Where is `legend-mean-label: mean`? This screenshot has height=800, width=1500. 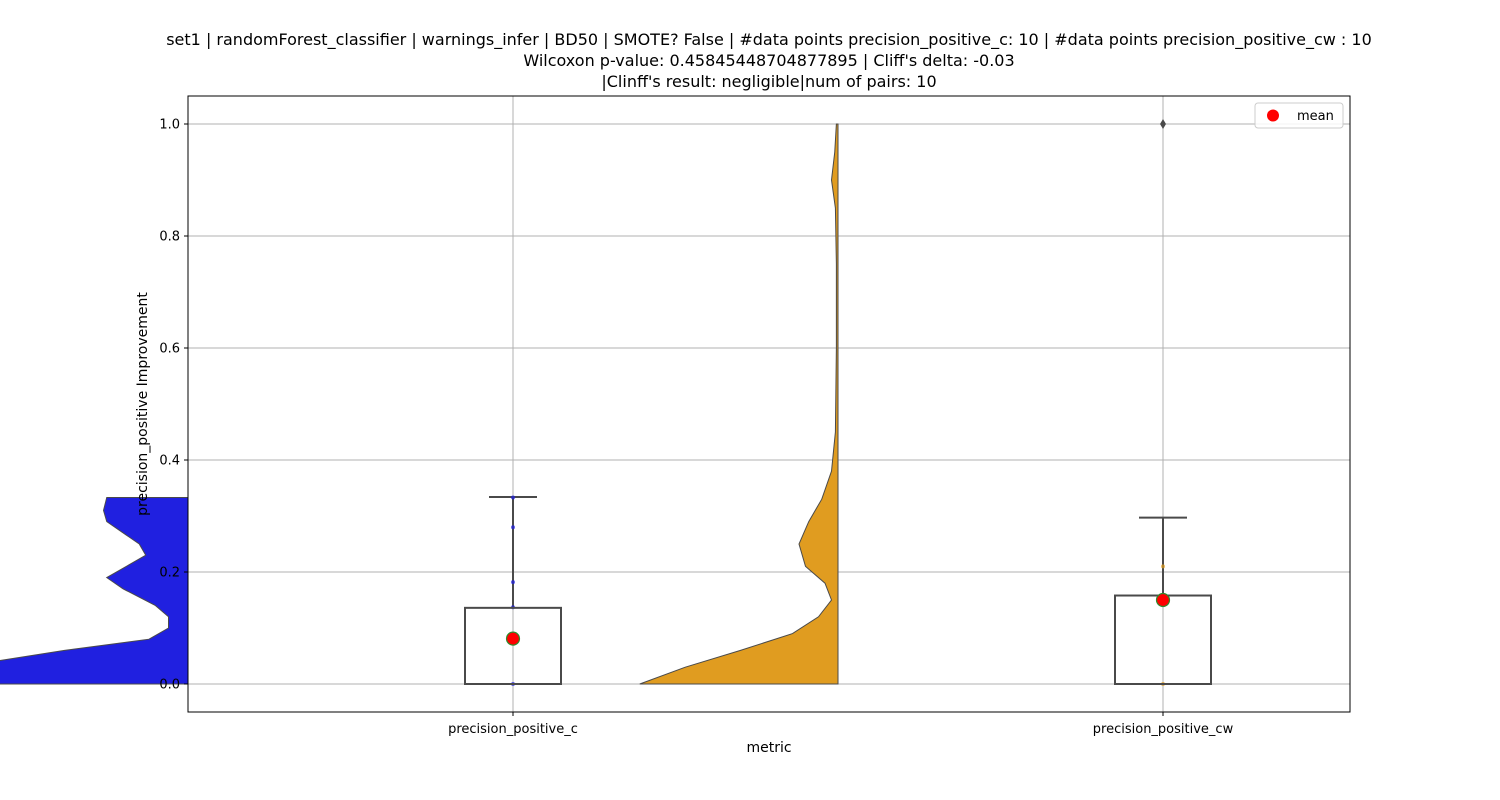 legend-mean-label: mean is located at coordinates (1315, 116).